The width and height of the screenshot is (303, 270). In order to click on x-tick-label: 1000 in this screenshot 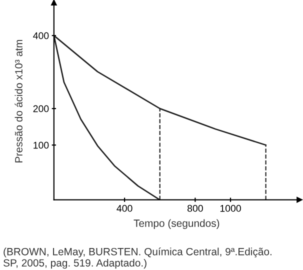, I will do `click(230, 208)`.